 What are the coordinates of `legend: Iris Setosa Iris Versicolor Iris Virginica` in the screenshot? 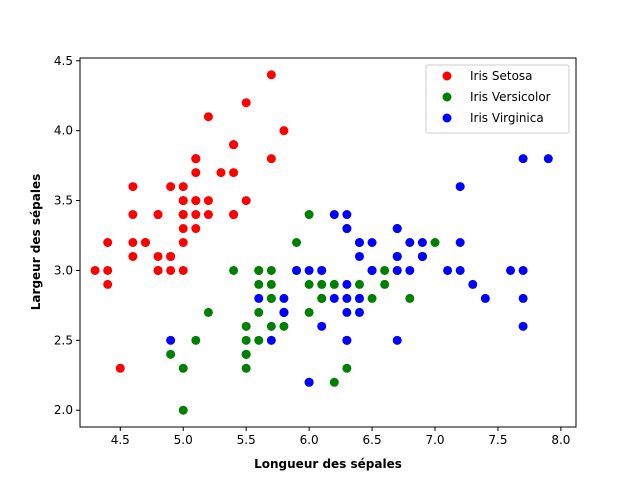 It's located at (497, 99).